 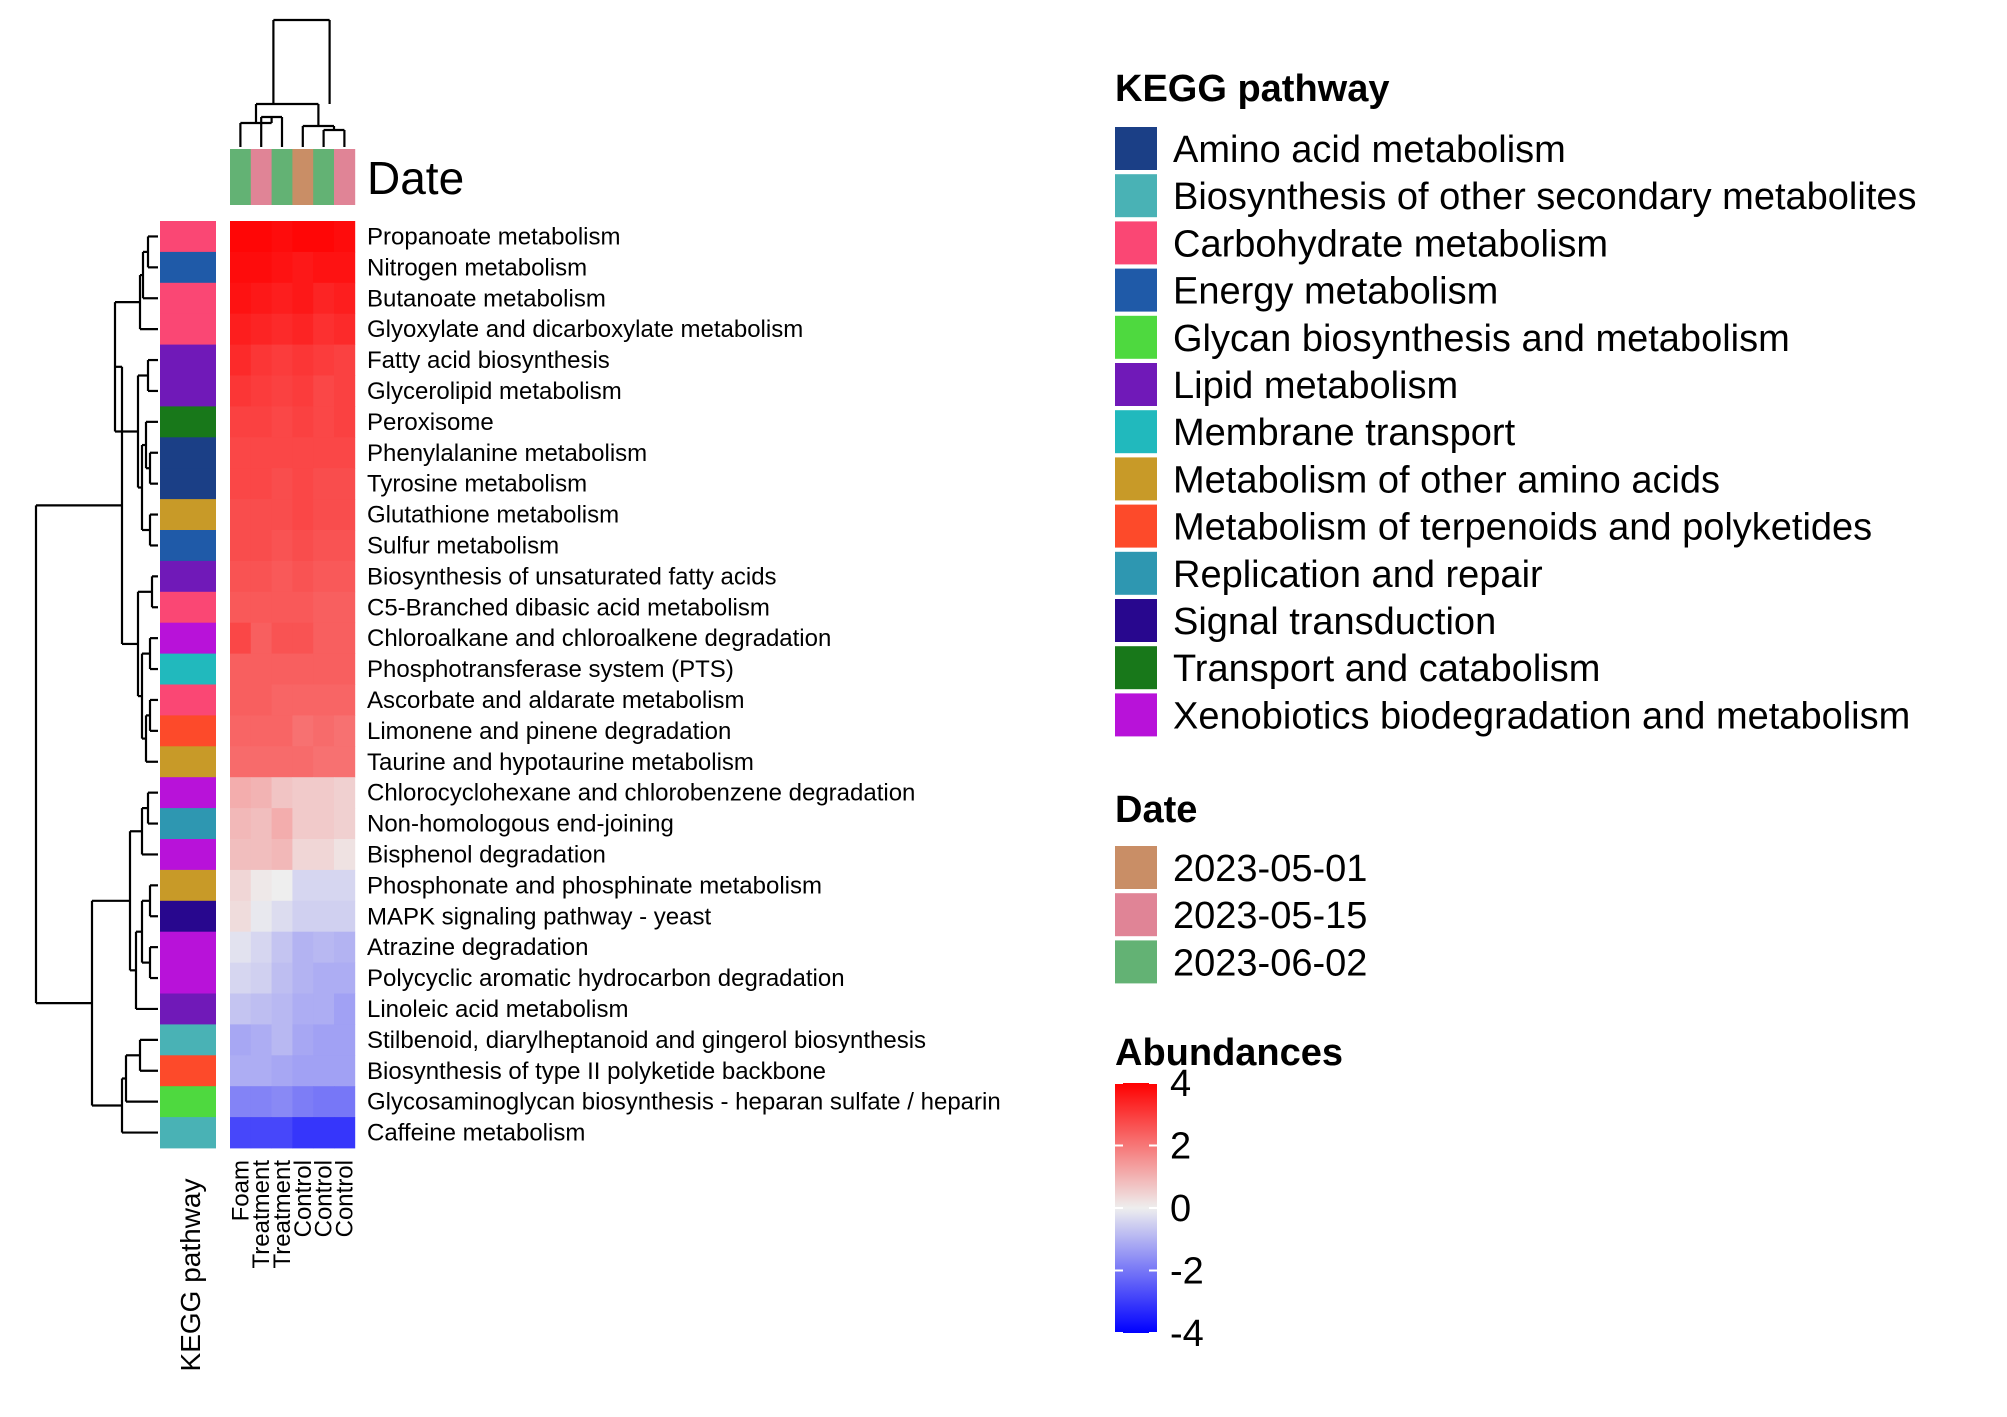 I want to click on row-label: Caffeine metabolism, so click(x=476, y=1133).